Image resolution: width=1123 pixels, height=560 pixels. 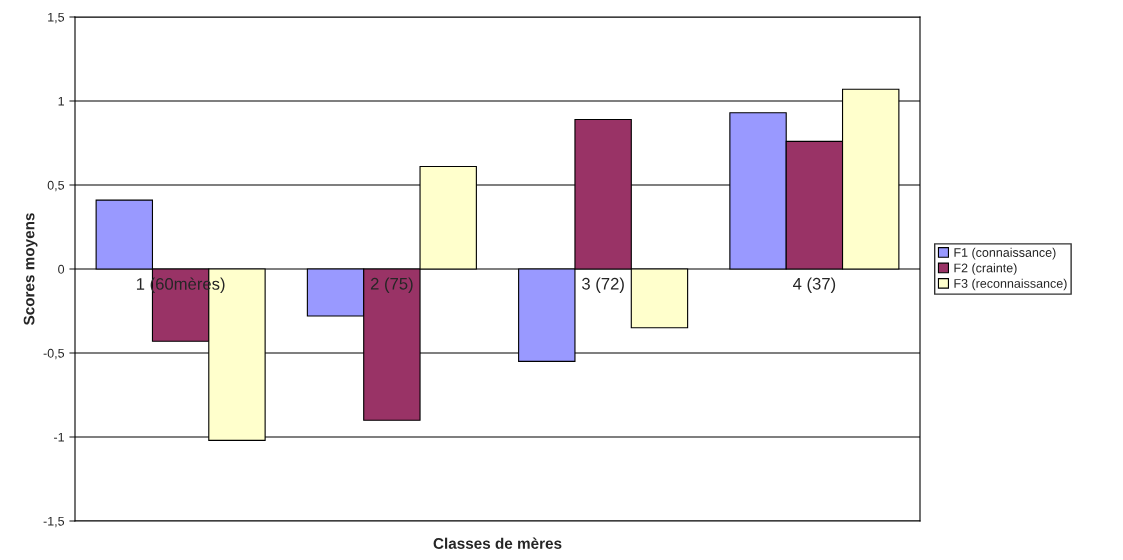 I want to click on legend-label: F2 (crainte), so click(x=985, y=269).